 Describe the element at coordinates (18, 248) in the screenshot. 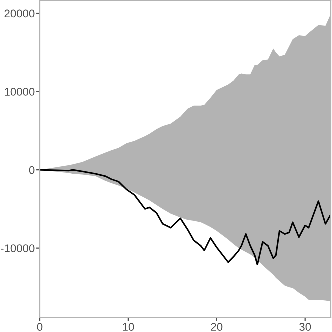

I see `y-tick-label: -10000` at that location.